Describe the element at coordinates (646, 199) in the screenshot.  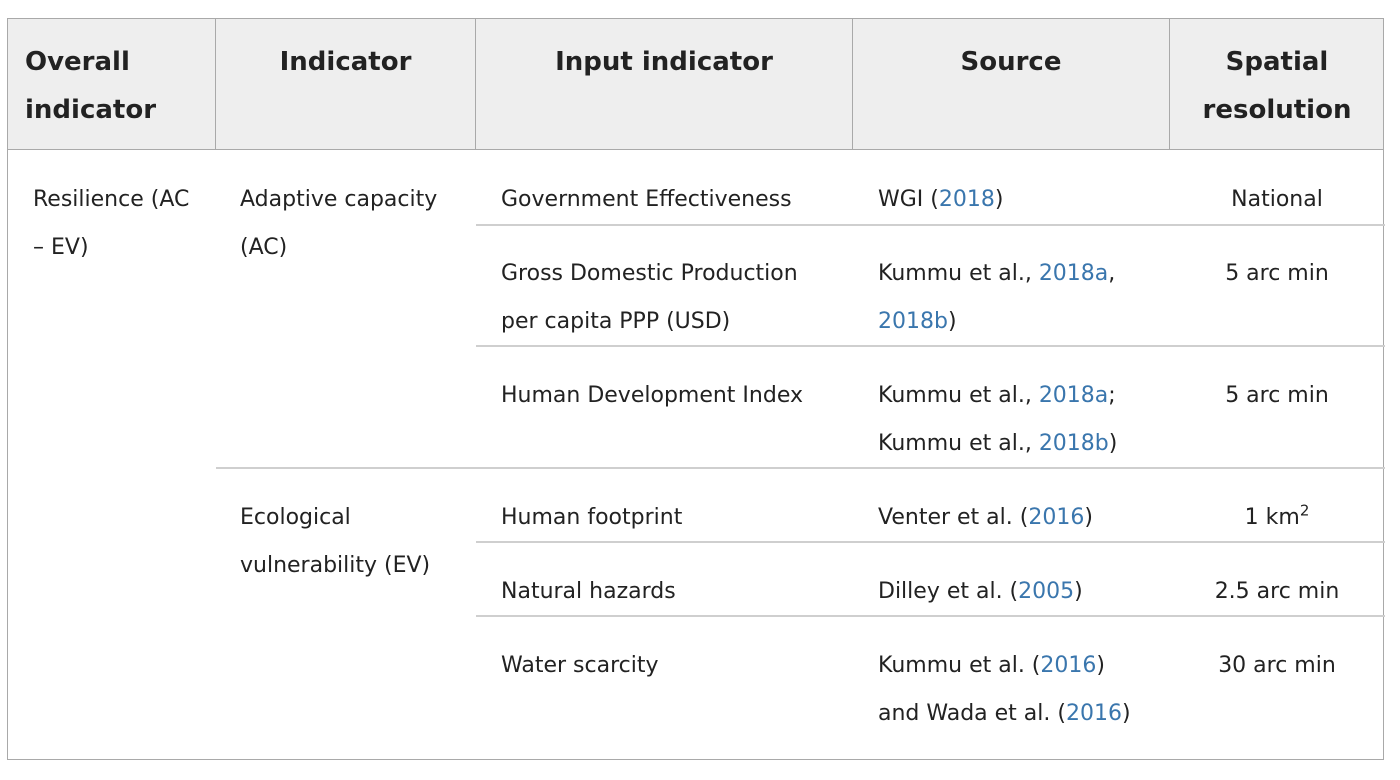
I see `input-indicator-cell: Government Effectiveness` at that location.